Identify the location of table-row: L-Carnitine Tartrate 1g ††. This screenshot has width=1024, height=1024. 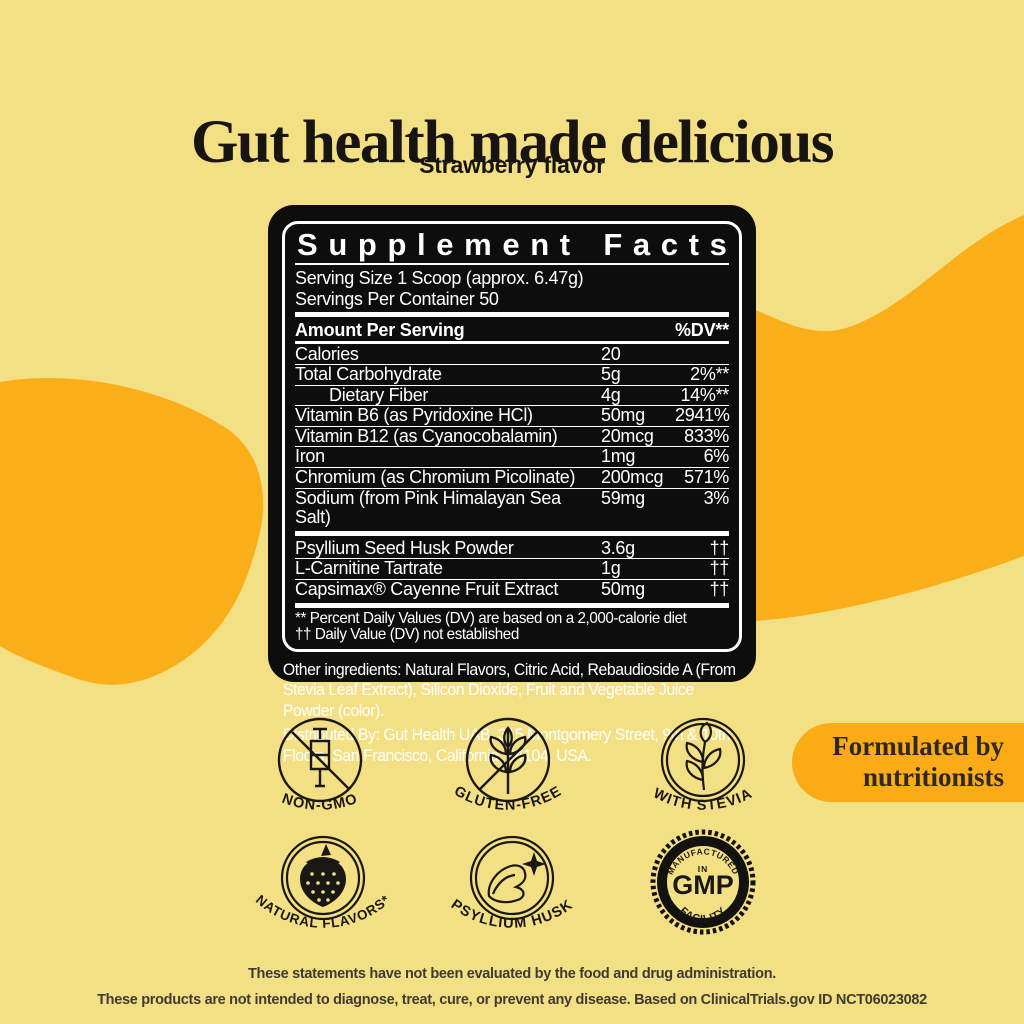
(512, 568).